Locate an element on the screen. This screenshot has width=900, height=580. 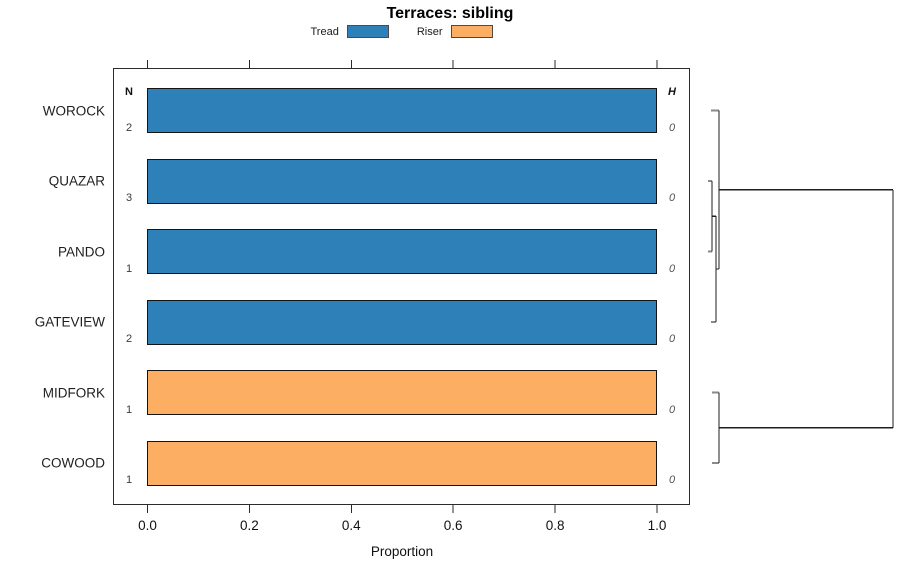
x-axis-title: Proportion is located at coordinates (402, 551).